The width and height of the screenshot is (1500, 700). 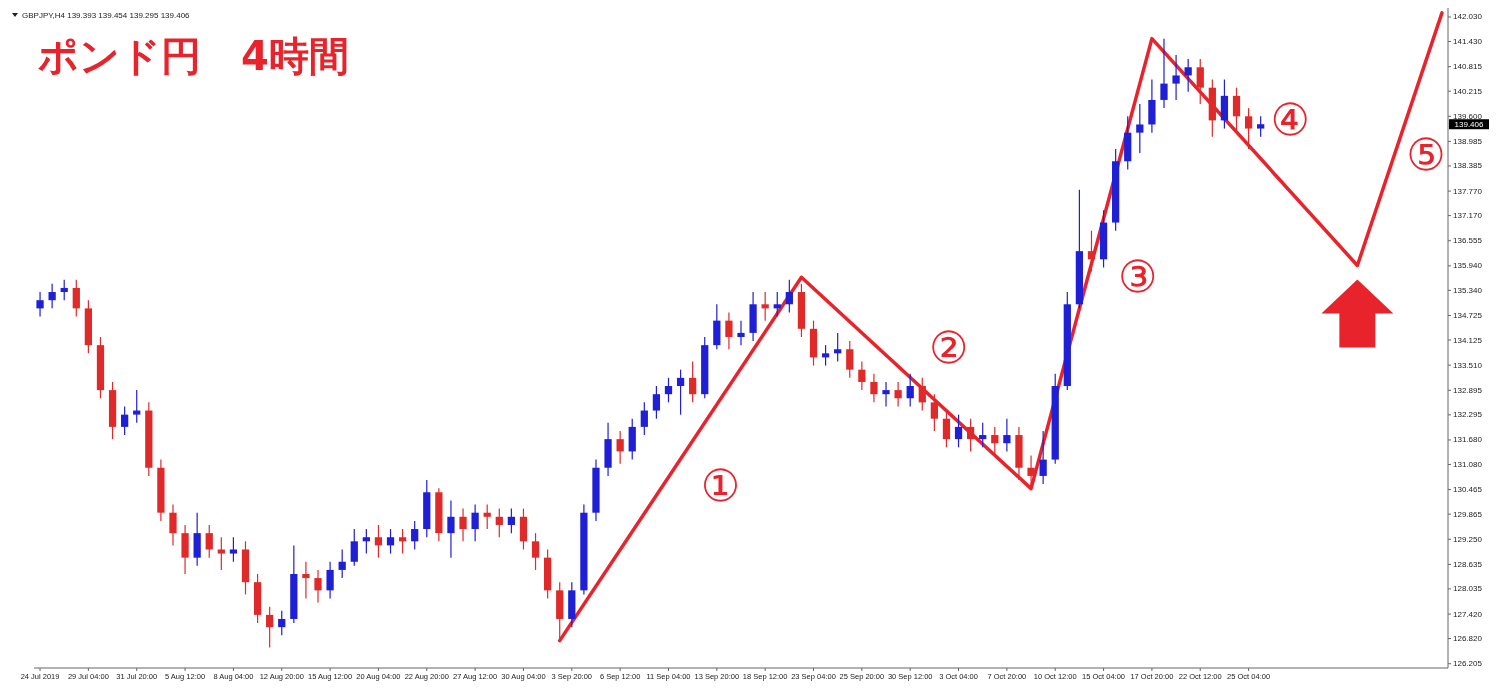 What do you see at coordinates (1468, 639) in the screenshot?
I see `y-tick-label: 126.820` at bounding box center [1468, 639].